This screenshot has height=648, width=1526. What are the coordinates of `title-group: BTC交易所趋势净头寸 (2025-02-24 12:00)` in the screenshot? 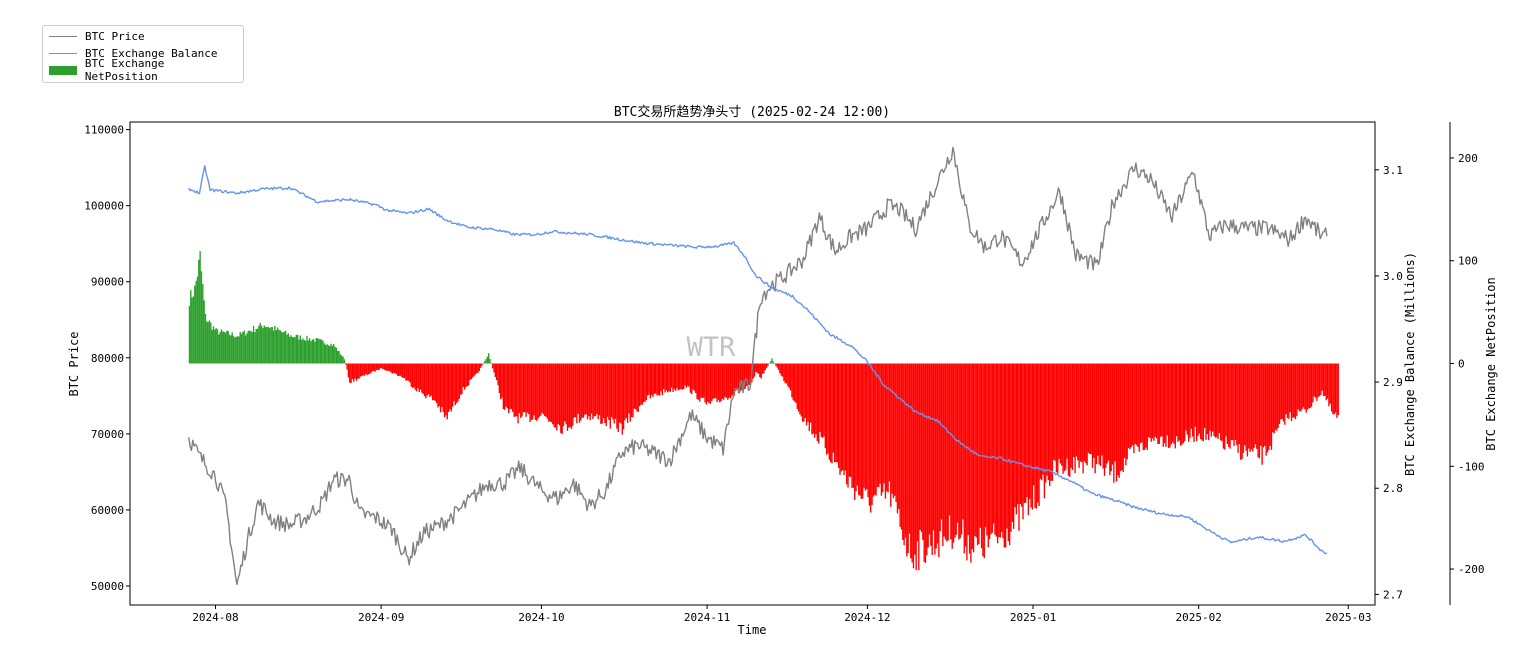 It's located at (752, 112).